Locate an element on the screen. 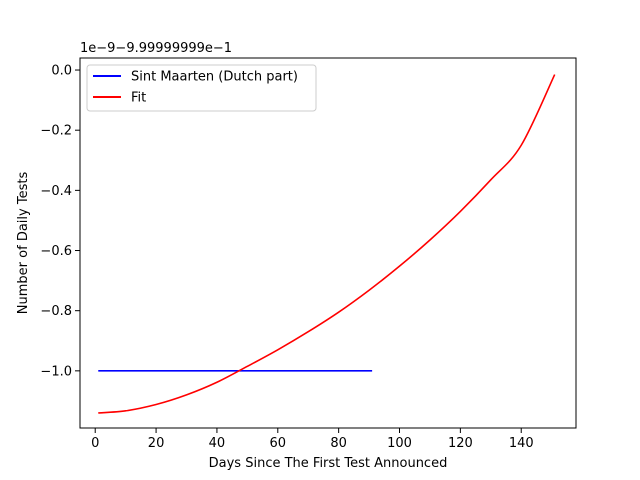  legend-label-series-1: Sint Maarten (Dutch part) is located at coordinates (214, 77).